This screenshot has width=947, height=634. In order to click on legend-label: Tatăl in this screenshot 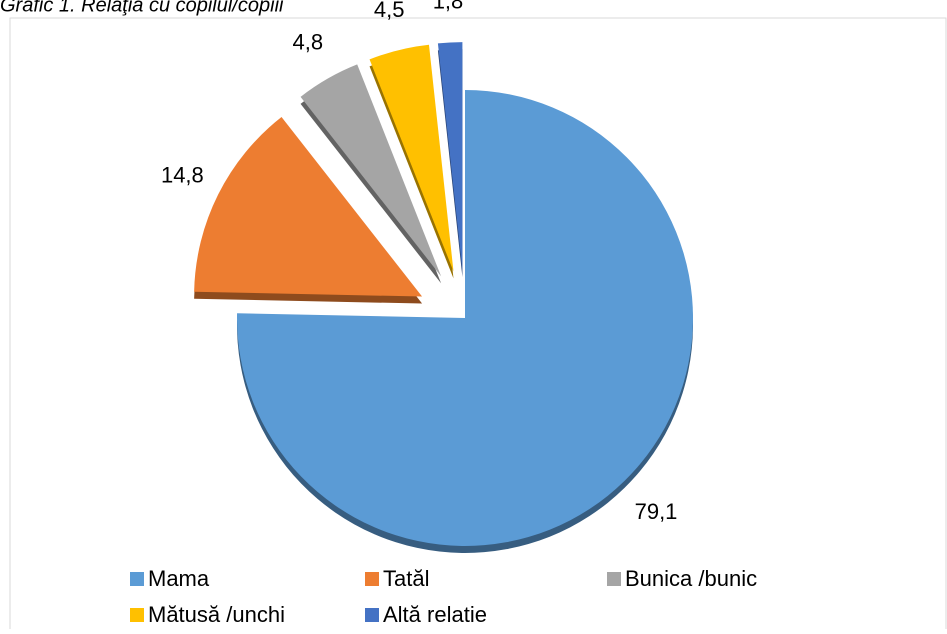, I will do `click(406, 578)`.